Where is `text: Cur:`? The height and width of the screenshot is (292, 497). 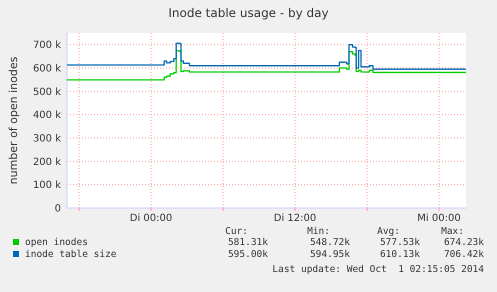
text: Cur: is located at coordinates (236, 231).